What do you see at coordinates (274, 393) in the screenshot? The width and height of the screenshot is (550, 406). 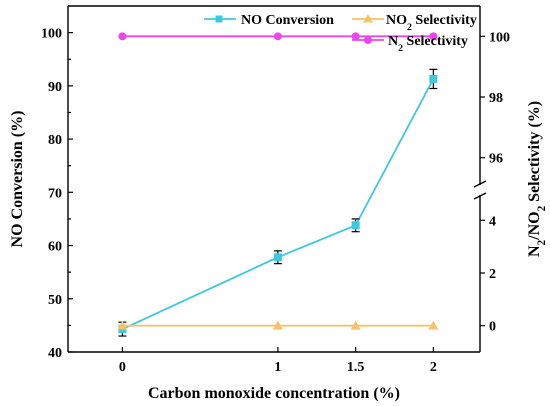 I see `x-axis-title: Carbon monoxide concentration (%)` at bounding box center [274, 393].